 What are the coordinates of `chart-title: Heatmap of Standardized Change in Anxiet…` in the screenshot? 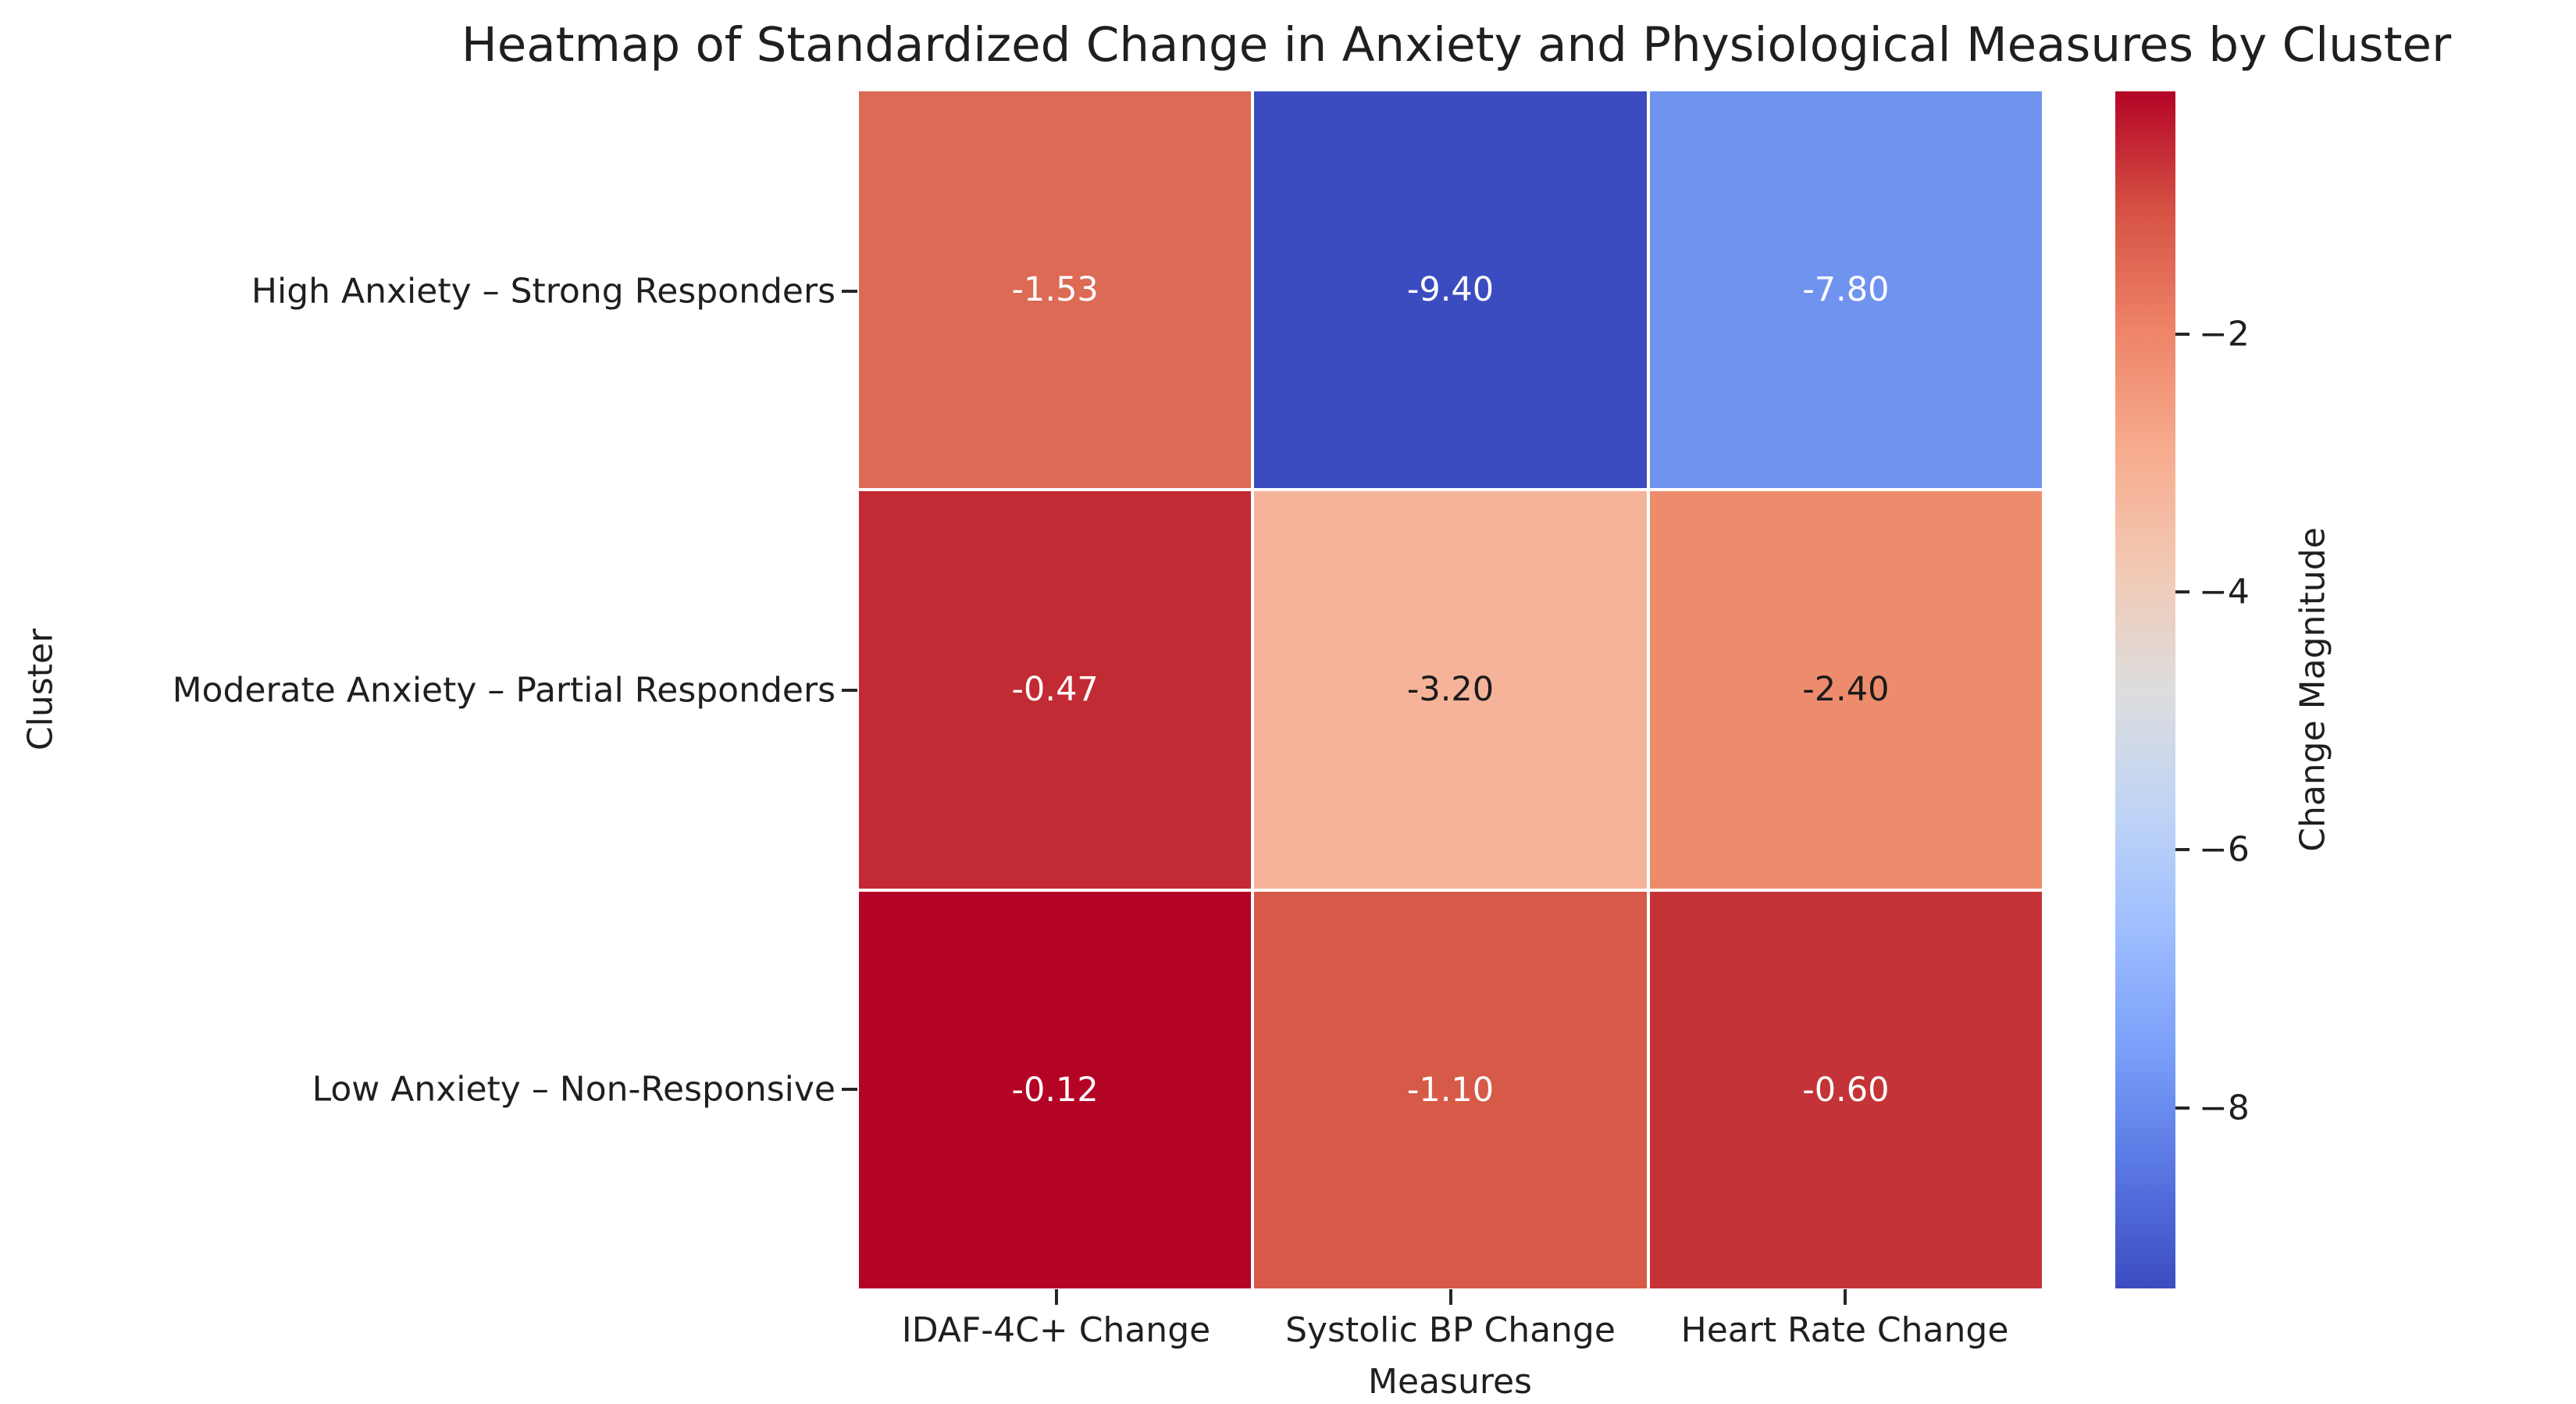 It's located at (1456, 45).